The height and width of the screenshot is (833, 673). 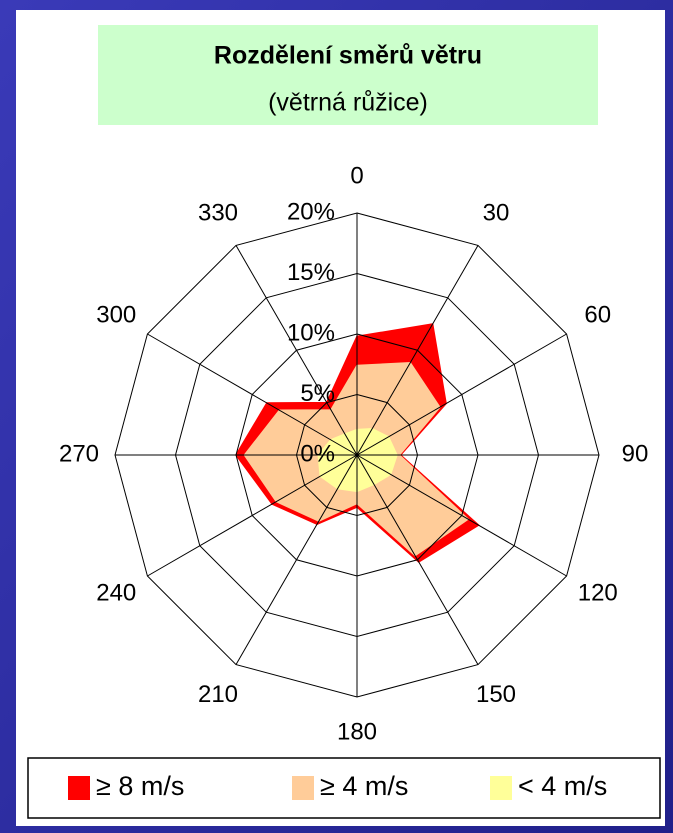 I want to click on angle-label: 60, so click(x=597, y=314).